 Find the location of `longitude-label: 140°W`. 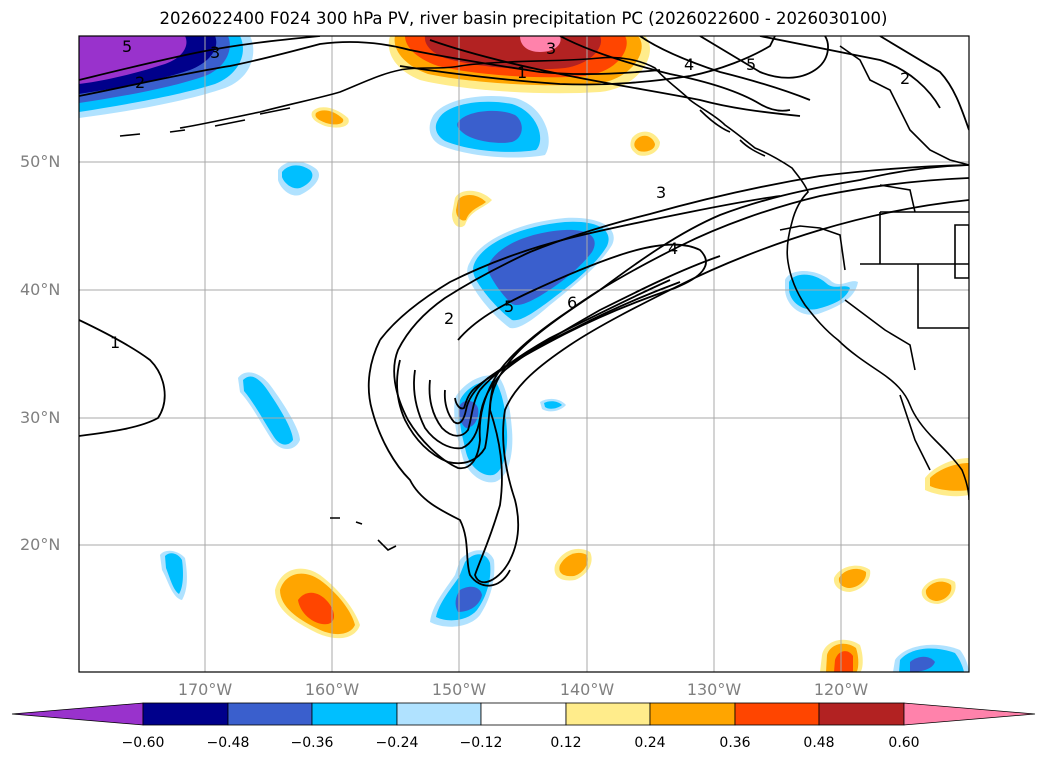

longitude-label: 140°W is located at coordinates (587, 689).